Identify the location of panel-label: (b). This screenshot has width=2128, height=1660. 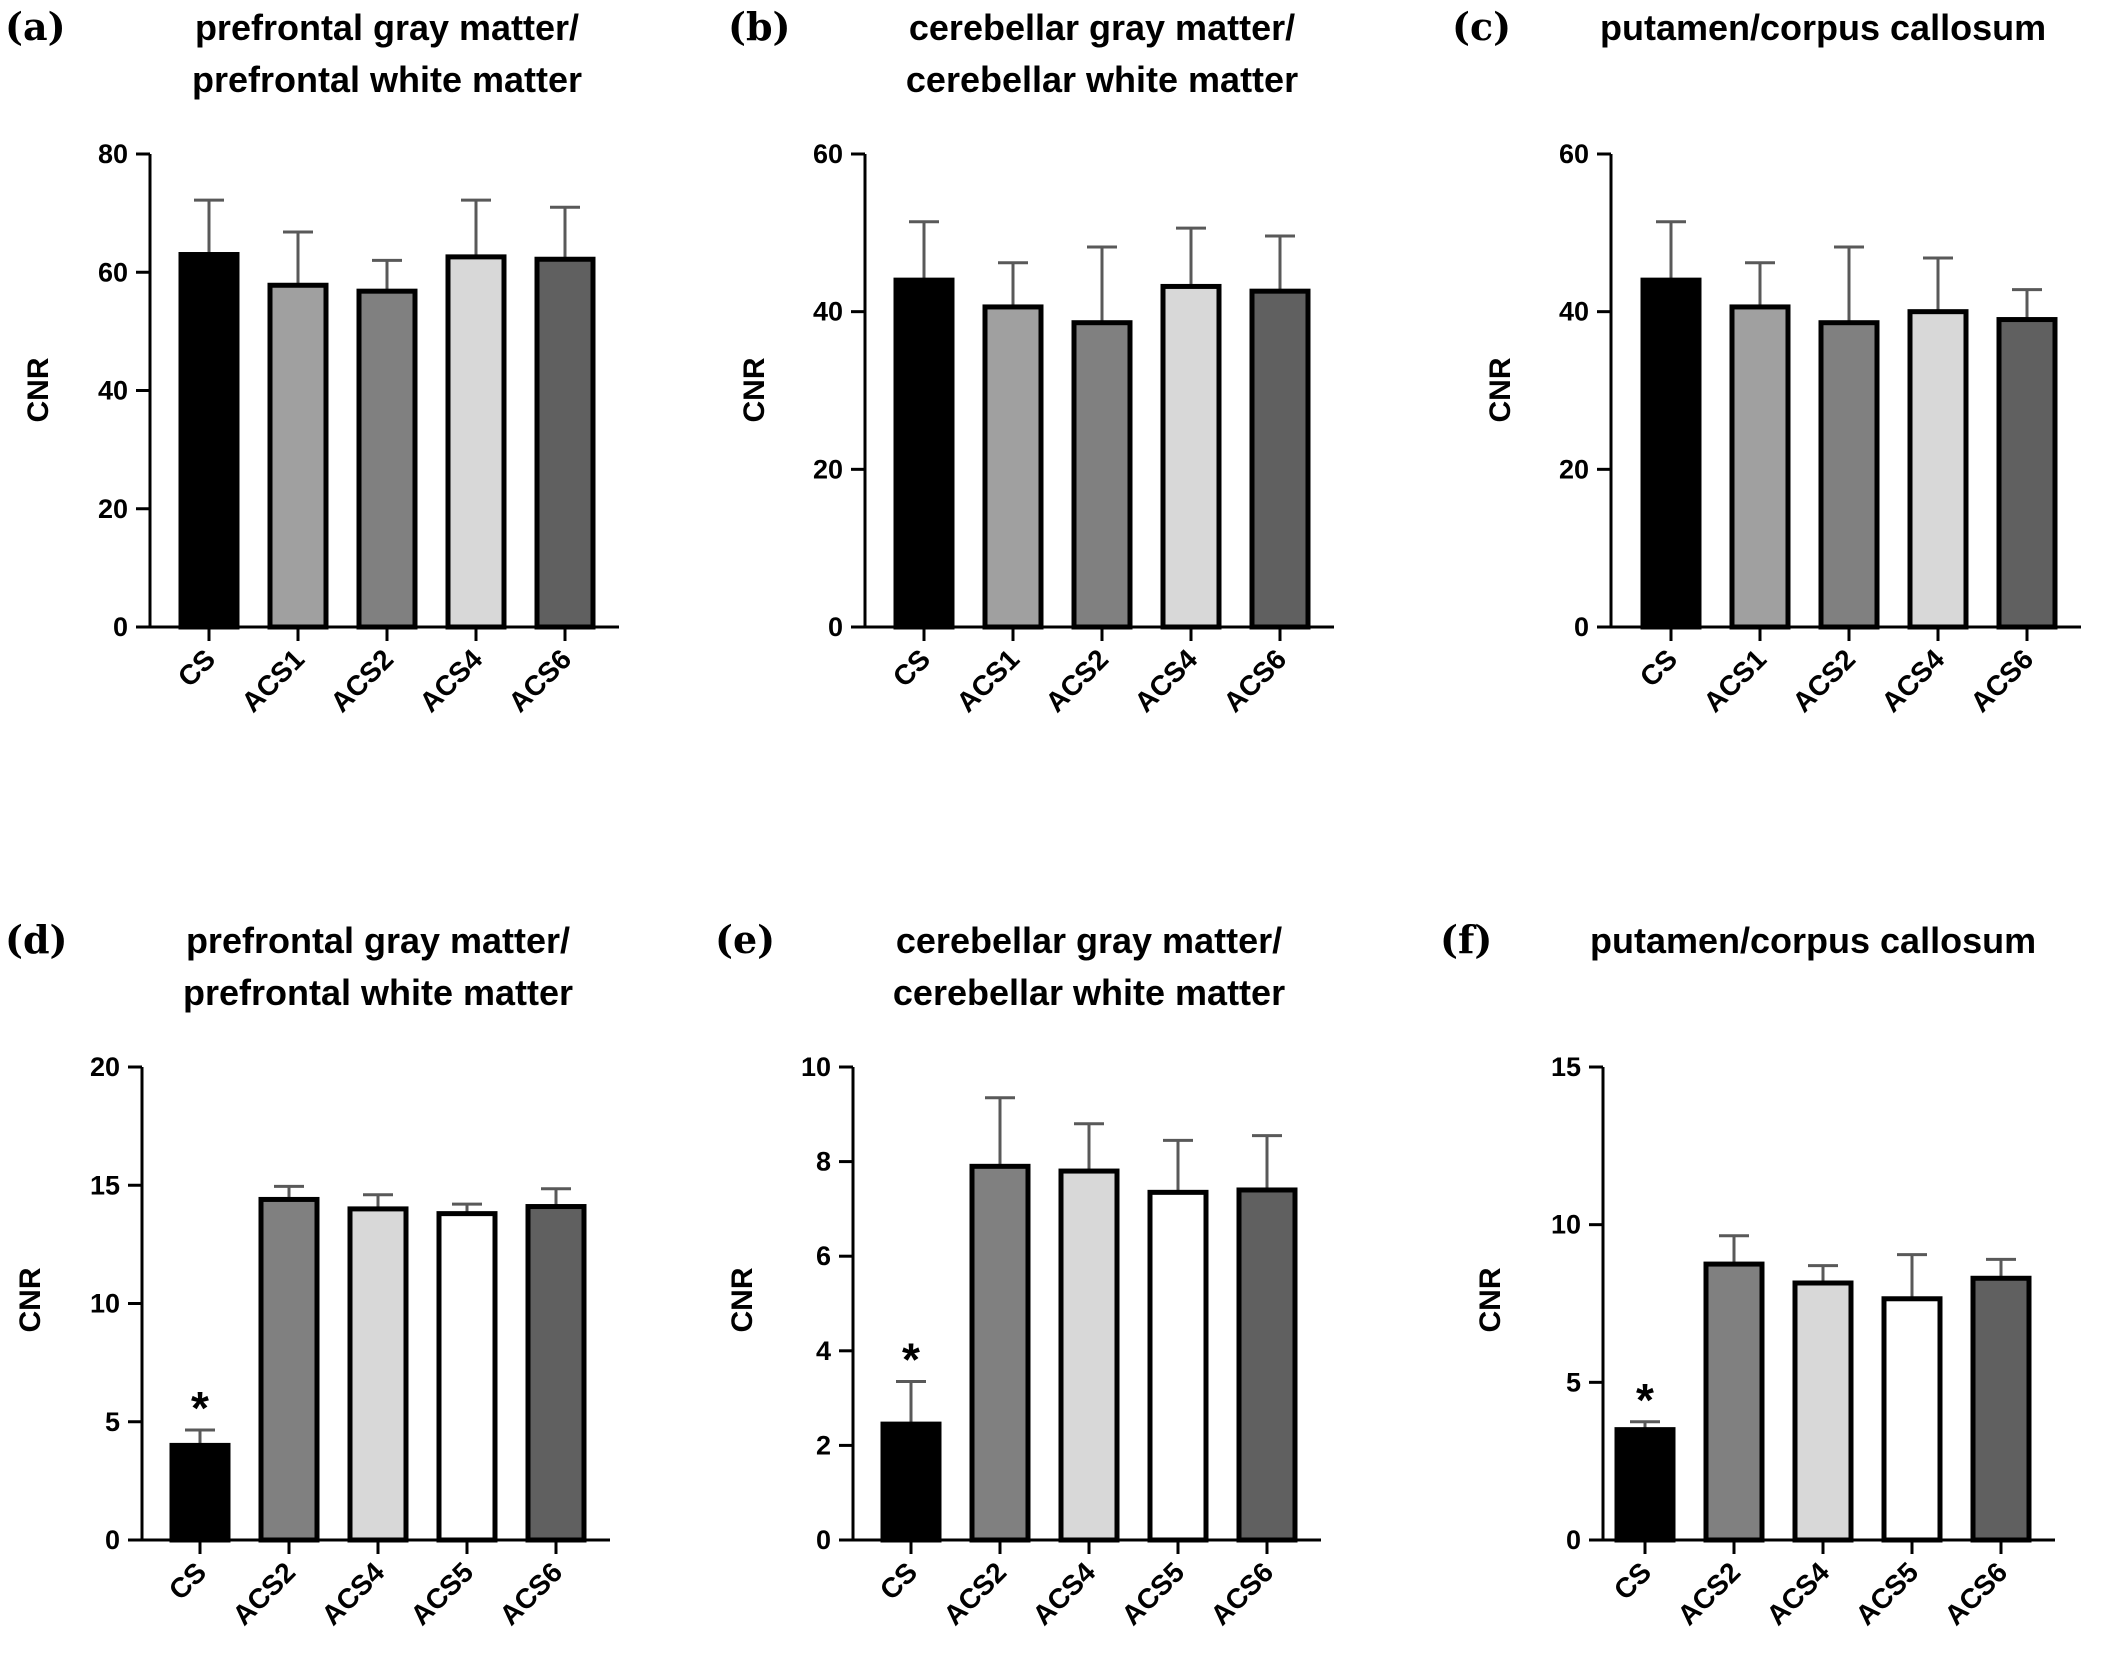
(759, 26).